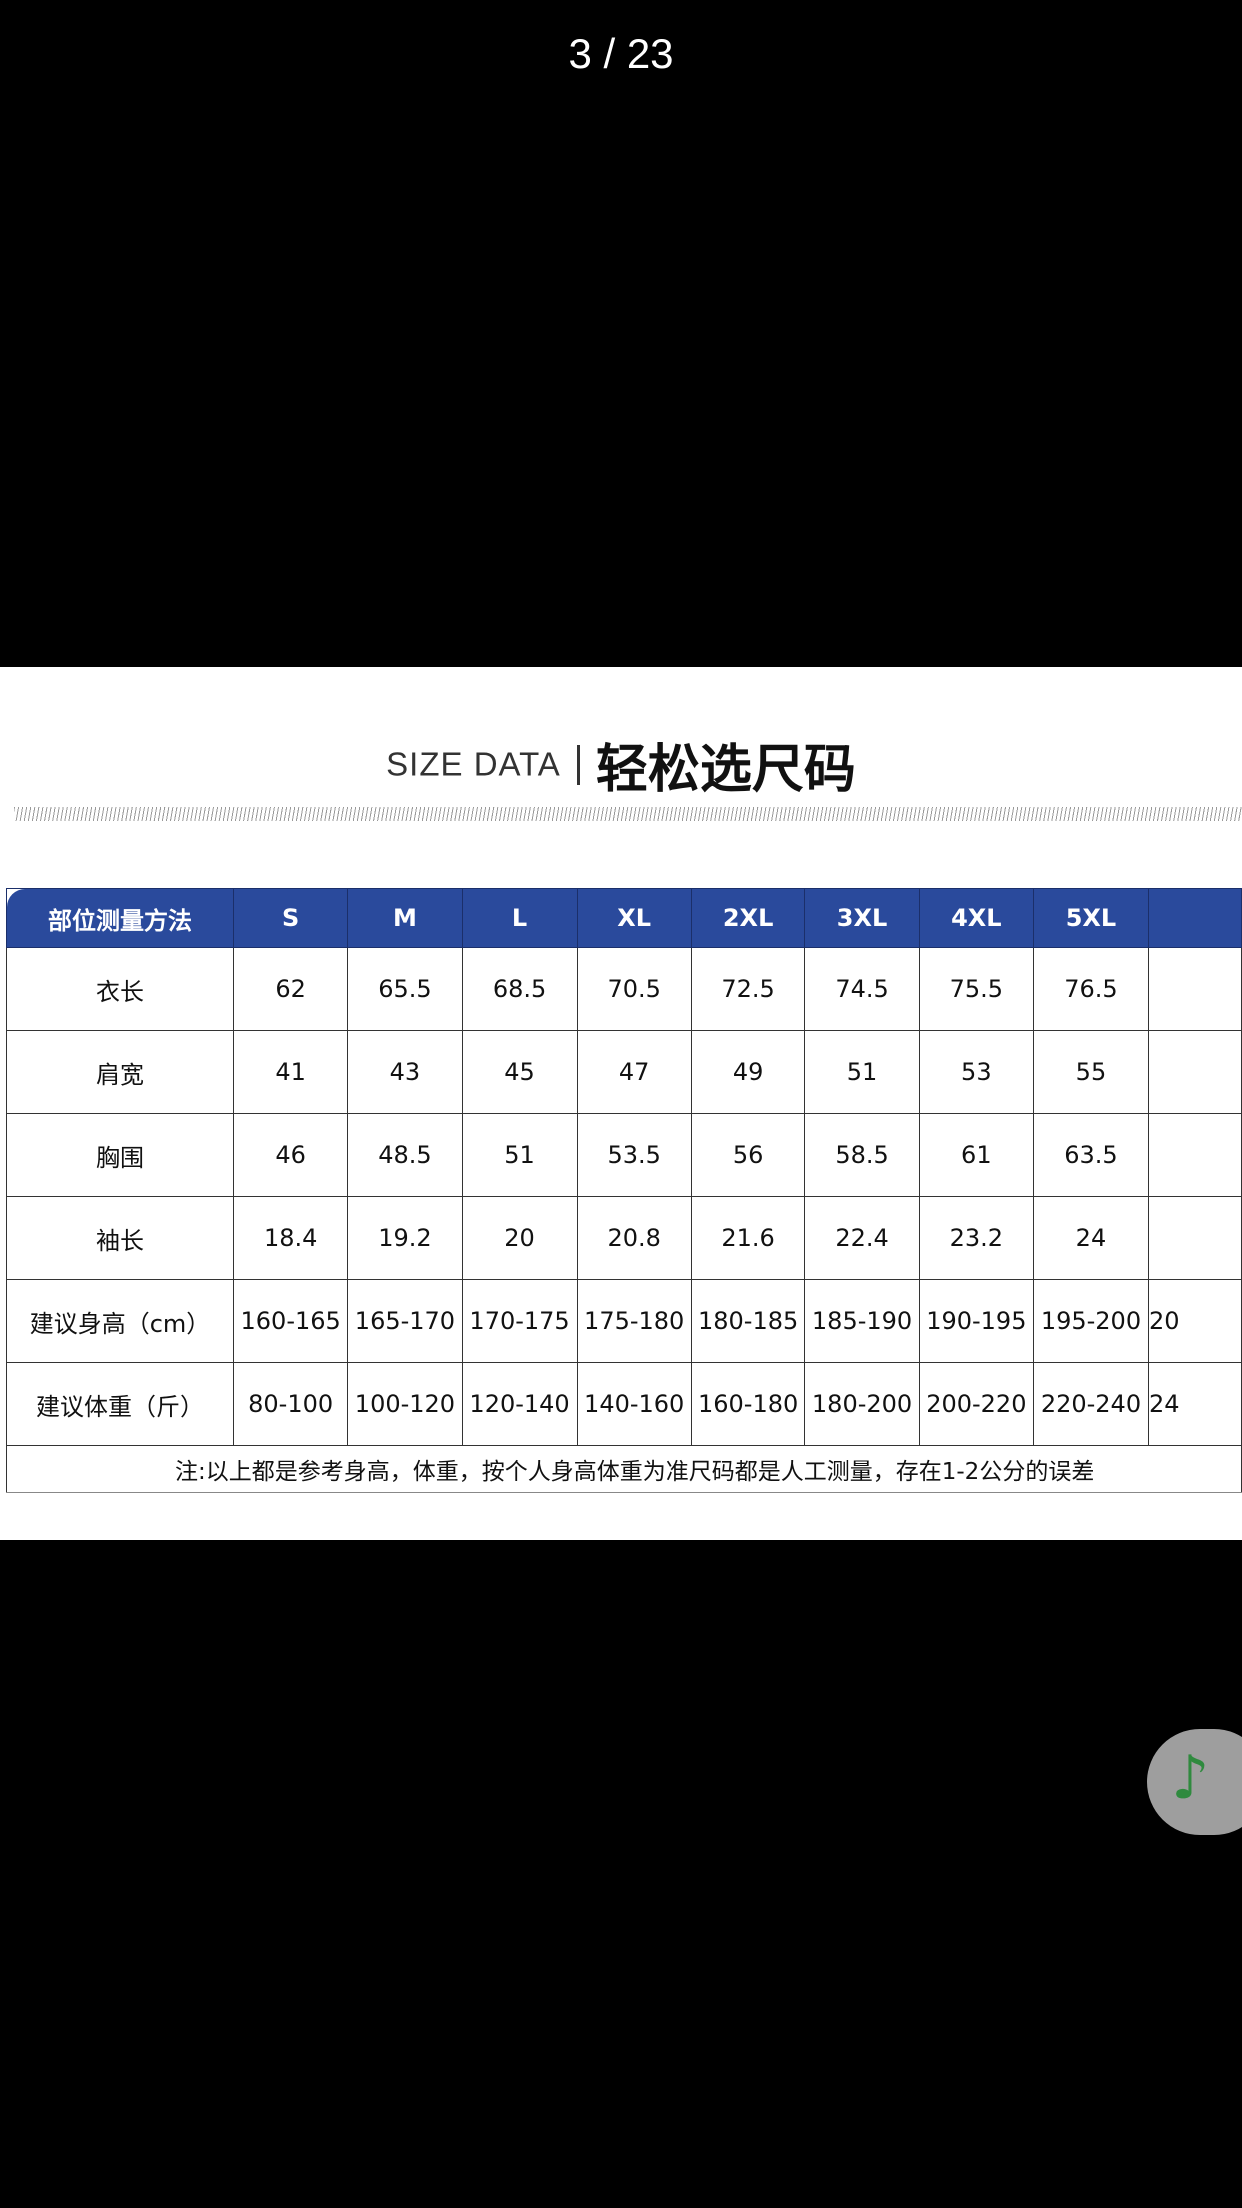 The height and width of the screenshot is (2208, 1242). Describe the element at coordinates (1190, 1778) in the screenshot. I see `music-note-icon: ♪` at that location.